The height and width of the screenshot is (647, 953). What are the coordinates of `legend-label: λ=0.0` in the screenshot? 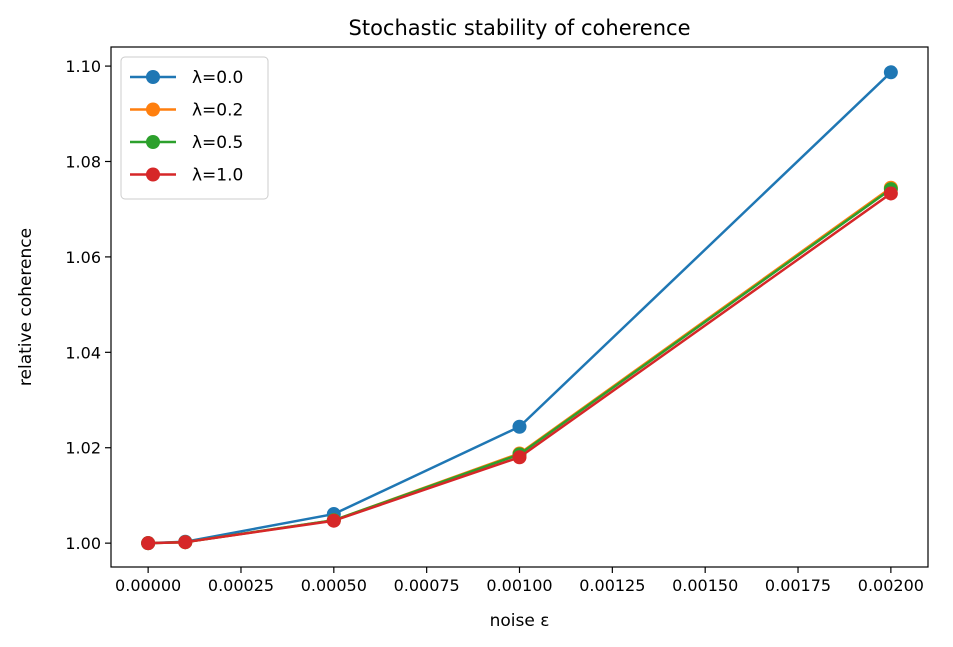 It's located at (217, 78).